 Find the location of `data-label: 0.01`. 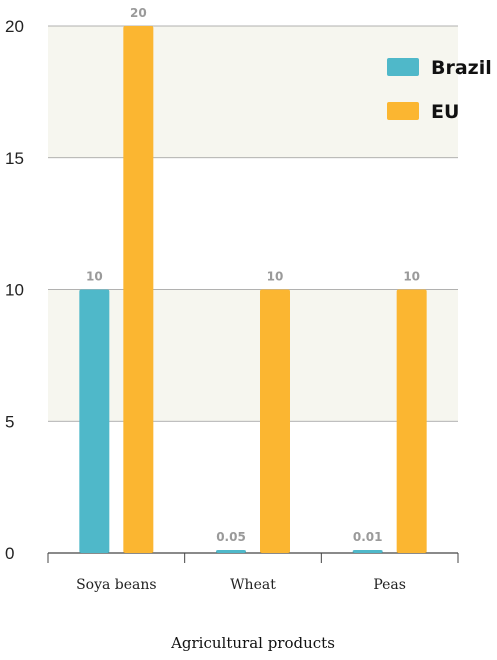

data-label: 0.01 is located at coordinates (368, 537).